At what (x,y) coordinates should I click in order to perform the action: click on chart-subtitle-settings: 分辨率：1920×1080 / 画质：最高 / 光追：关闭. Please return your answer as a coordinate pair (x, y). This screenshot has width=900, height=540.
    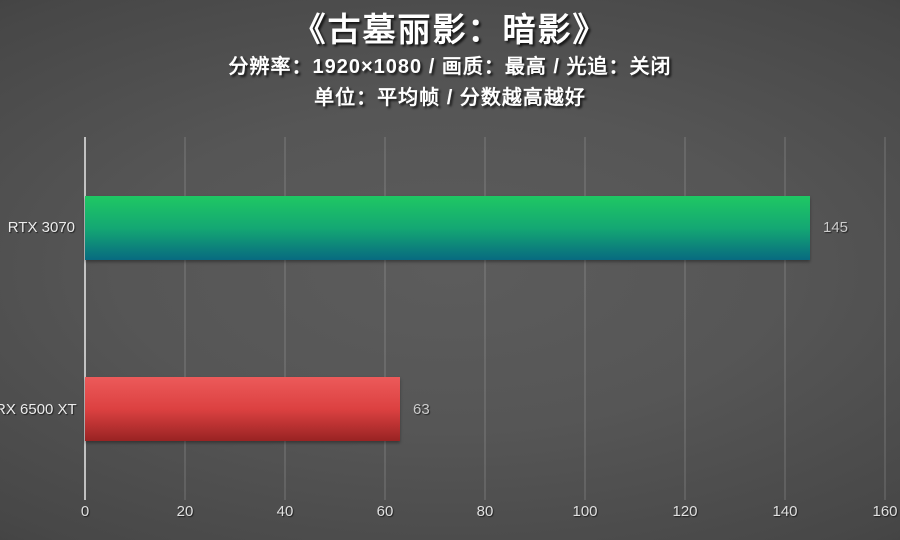
    Looking at the image, I should click on (450, 67).